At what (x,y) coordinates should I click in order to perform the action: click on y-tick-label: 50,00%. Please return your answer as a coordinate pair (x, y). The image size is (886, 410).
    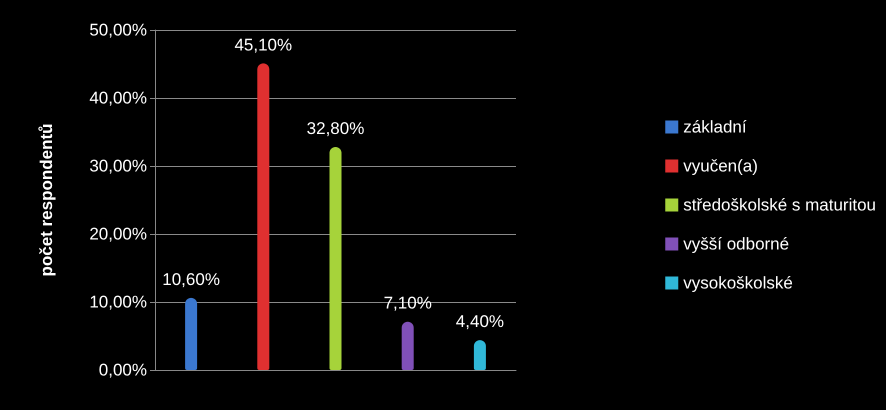
    Looking at the image, I should click on (118, 30).